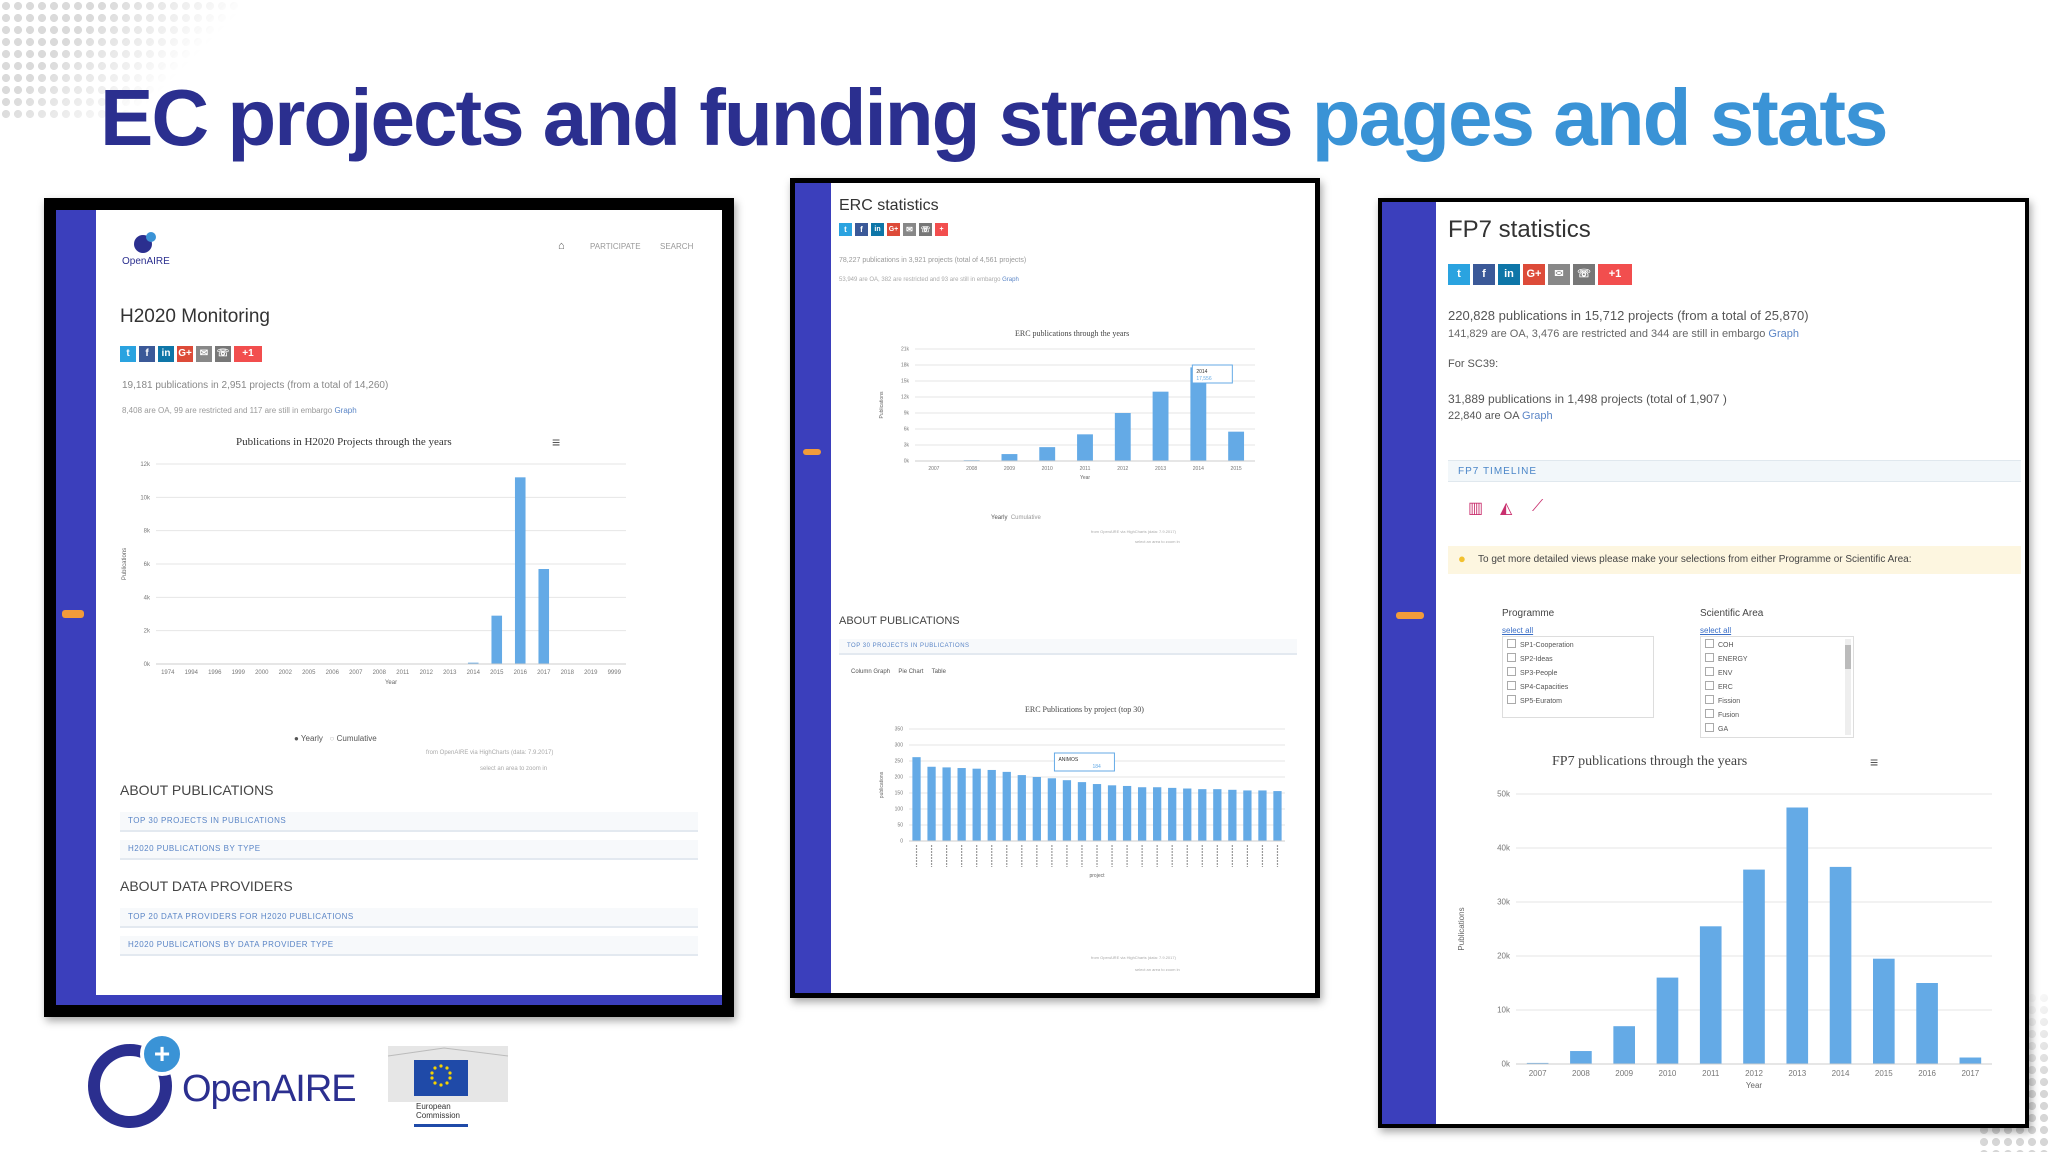  What do you see at coordinates (143, 250) in the screenshot?
I see `openaire-logo: OpenAIRE` at bounding box center [143, 250].